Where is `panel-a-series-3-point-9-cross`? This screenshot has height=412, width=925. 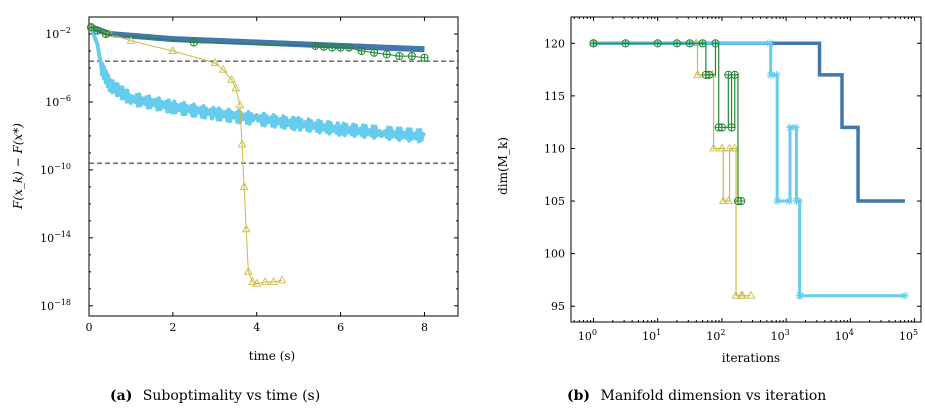
panel-a-series-3-point-9-cross is located at coordinates (361, 51).